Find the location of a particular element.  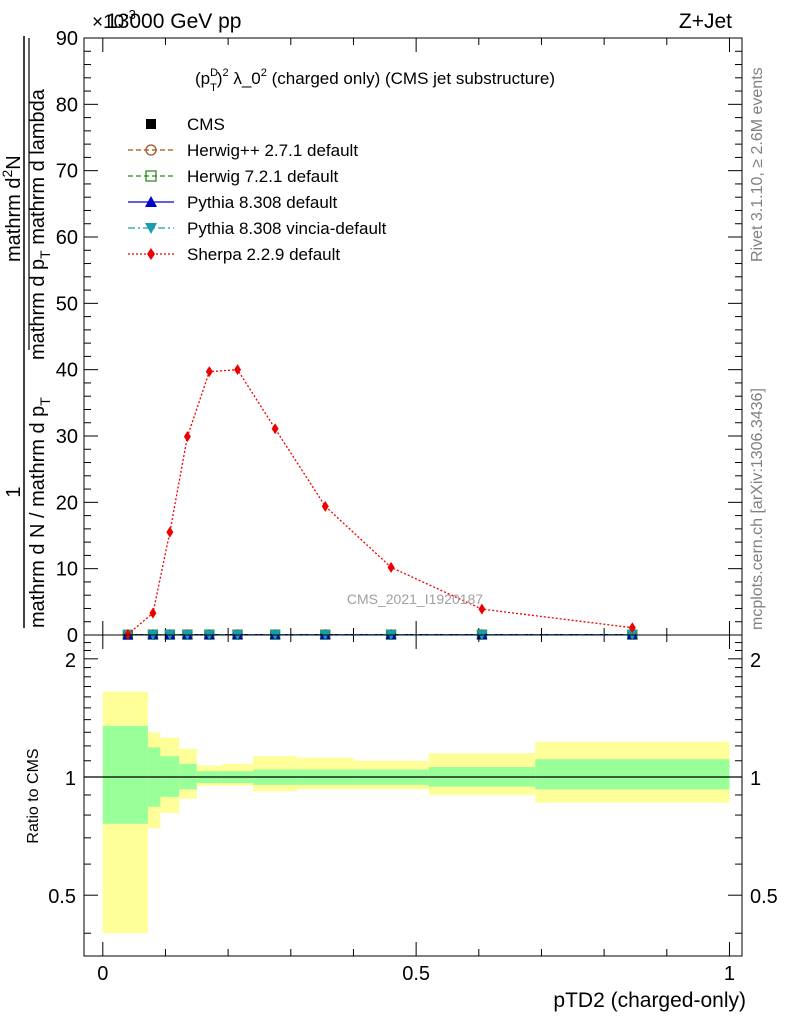

legend-entry: Herwig++ 2.7.1 default is located at coordinates (272, 150).